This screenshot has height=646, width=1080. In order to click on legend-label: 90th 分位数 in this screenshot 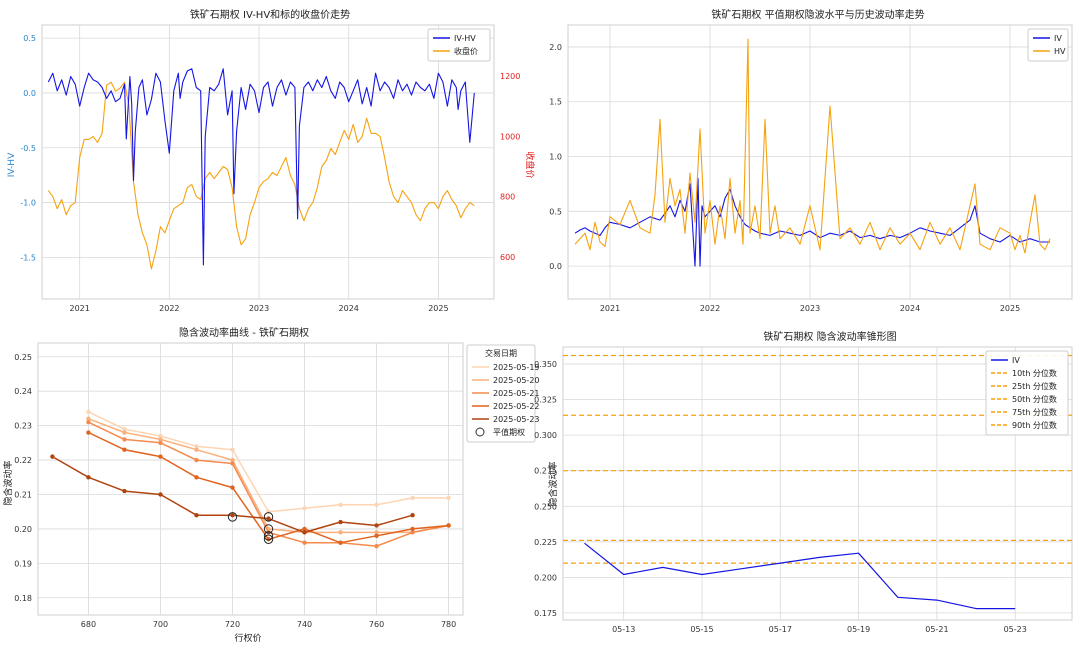, I will do `click(1034, 425)`.